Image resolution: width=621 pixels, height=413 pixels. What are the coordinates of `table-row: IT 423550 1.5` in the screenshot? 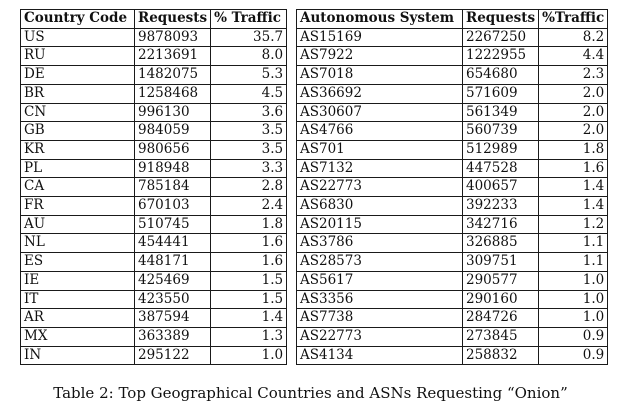 It's located at (154, 299).